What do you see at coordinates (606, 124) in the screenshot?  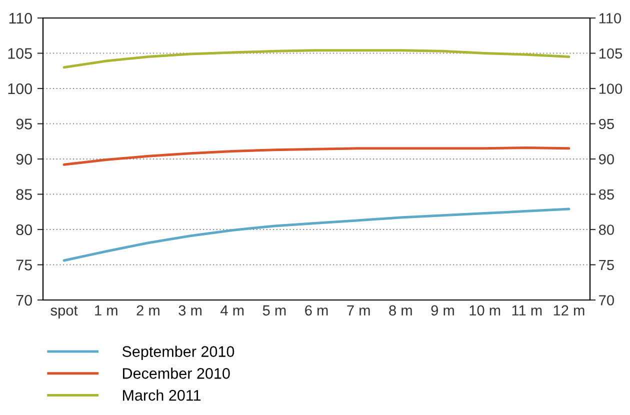 I see `y2-tick-label: 95` at bounding box center [606, 124].